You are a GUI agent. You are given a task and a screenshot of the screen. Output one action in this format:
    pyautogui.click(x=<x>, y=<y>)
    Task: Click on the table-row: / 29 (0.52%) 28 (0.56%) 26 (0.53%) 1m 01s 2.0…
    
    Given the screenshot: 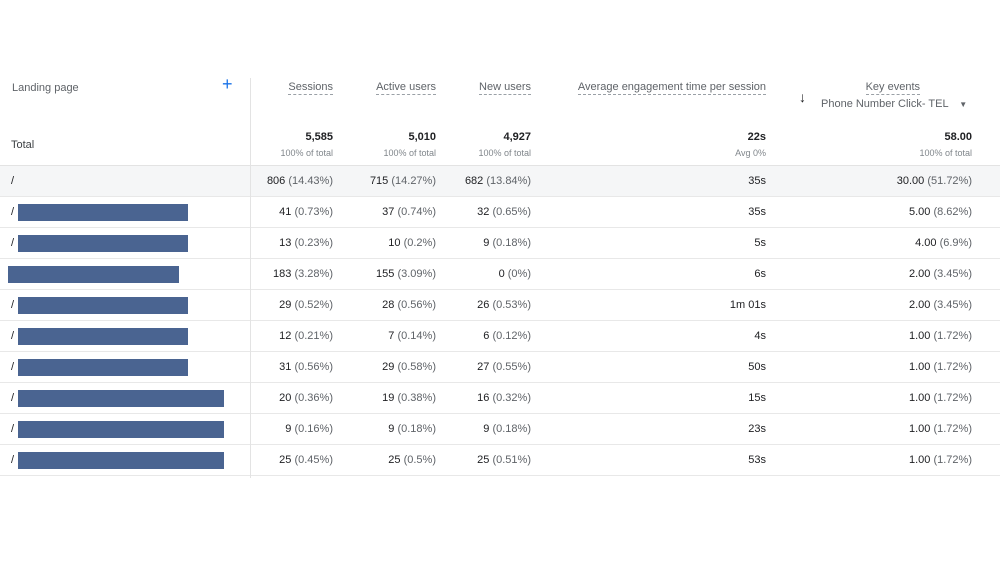 What is the action you would take?
    pyautogui.click(x=500, y=305)
    